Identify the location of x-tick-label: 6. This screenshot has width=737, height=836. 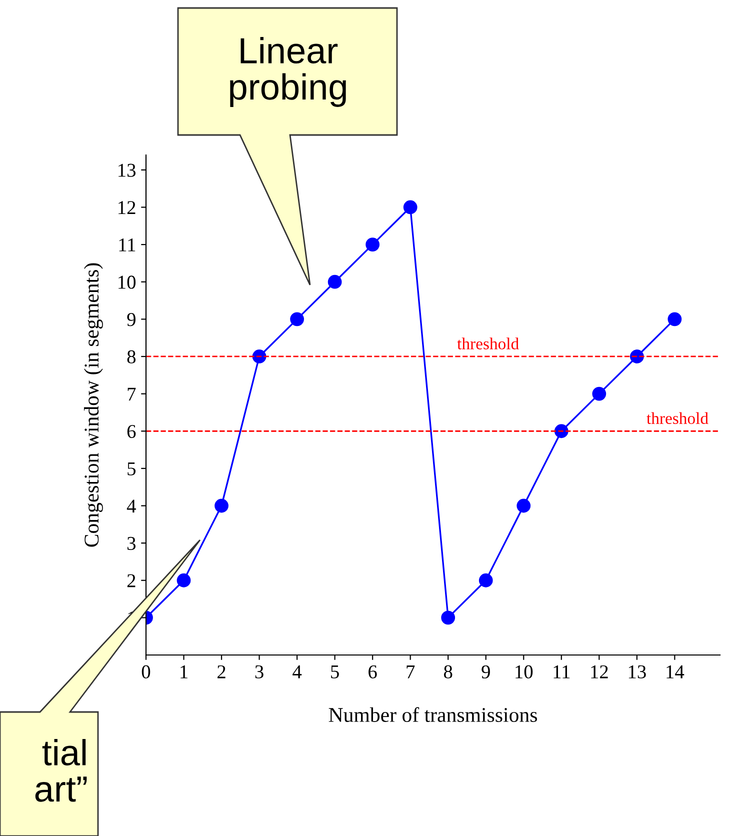
(372, 671).